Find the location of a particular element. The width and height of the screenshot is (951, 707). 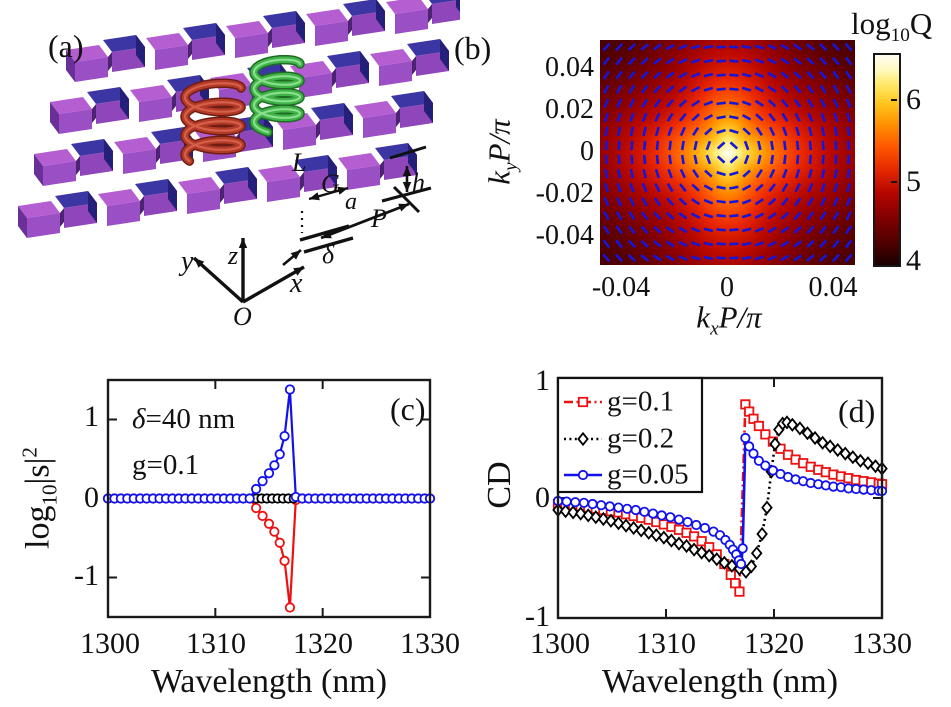

colorbar-ticklabel-5: 5 is located at coordinates (913, 181).